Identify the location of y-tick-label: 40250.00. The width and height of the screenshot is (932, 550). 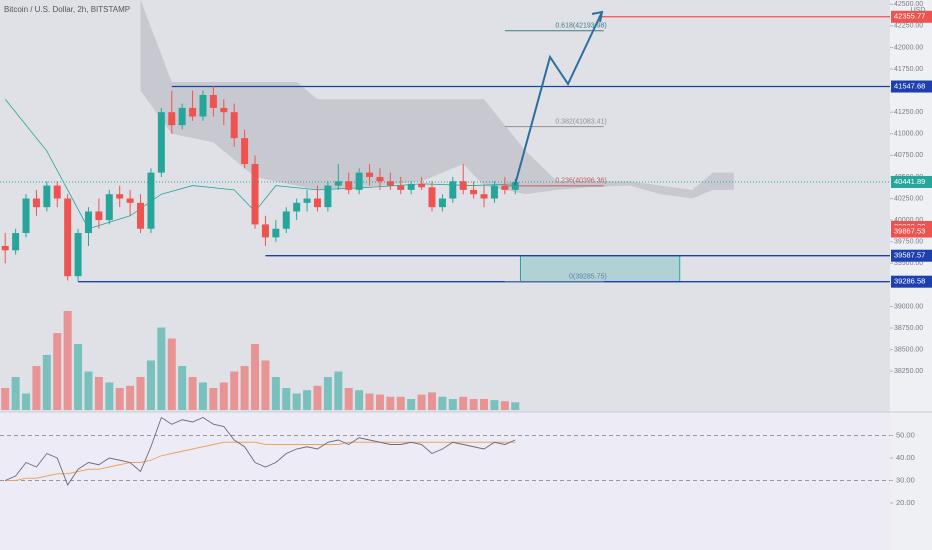
(908, 198).